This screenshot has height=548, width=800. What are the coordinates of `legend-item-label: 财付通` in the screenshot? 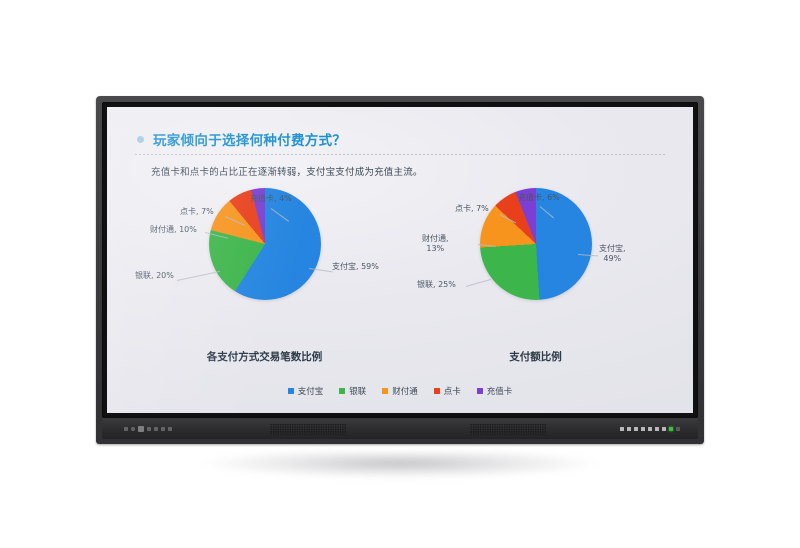 It's located at (405, 392).